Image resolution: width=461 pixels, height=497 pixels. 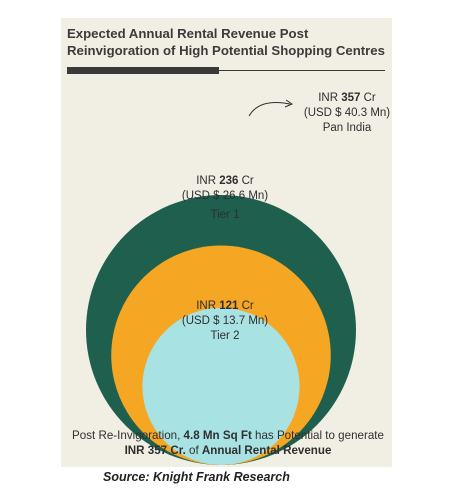 I want to click on footnote-bold-revenue: INR 357 Cr., so click(x=155, y=450).